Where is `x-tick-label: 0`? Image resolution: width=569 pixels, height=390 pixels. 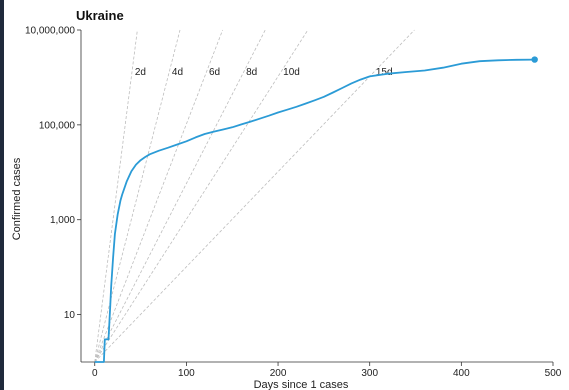
x-tick-label: 0 is located at coordinates (95, 373).